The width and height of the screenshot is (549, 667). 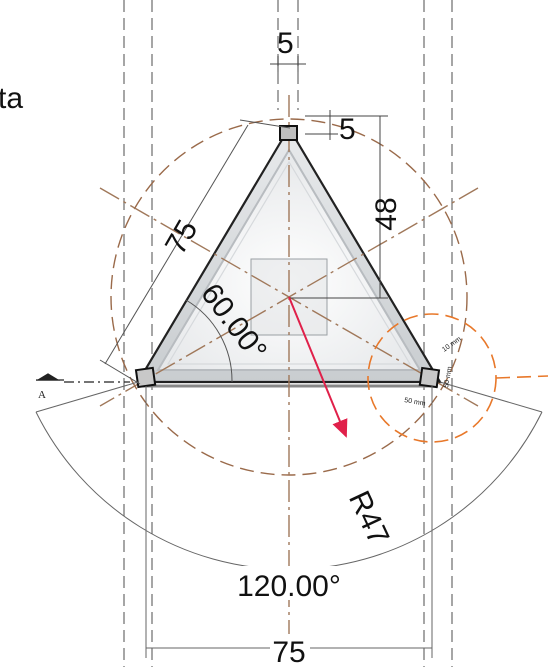 I want to click on height-dimension, so click(x=338, y=207).